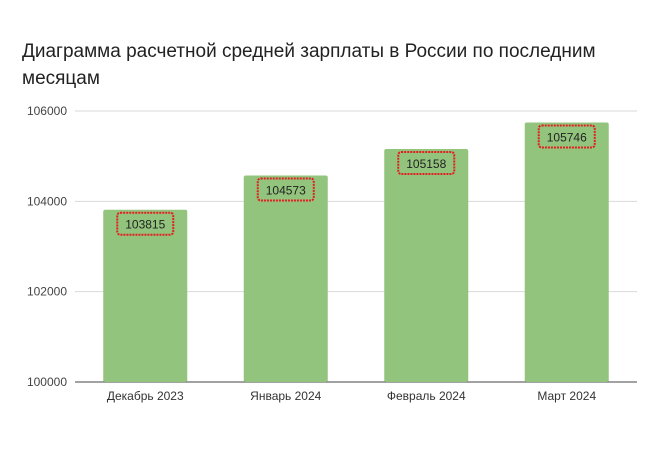 The height and width of the screenshot is (466, 671). I want to click on x-tick-label: Январь 2024, so click(285, 396).